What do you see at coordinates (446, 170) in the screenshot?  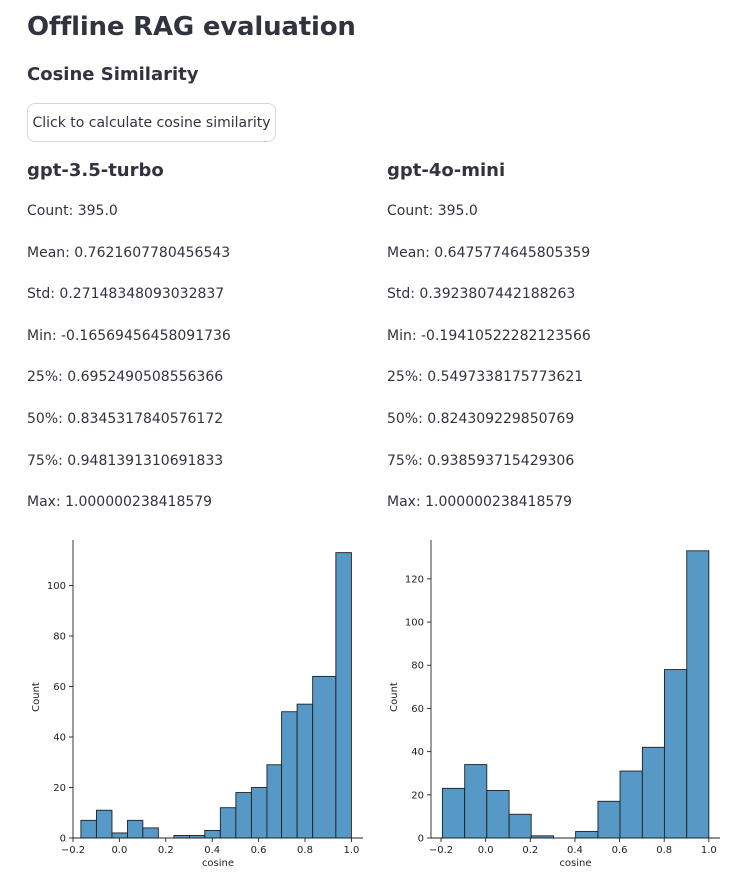 I see `model-title: gpt-4o-mini` at bounding box center [446, 170].